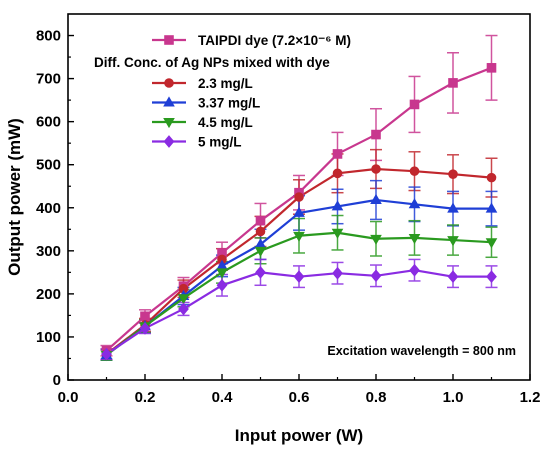 The height and width of the screenshot is (450, 550). Describe the element at coordinates (48, 251) in the screenshot. I see `y-tick-label: 300` at that location.